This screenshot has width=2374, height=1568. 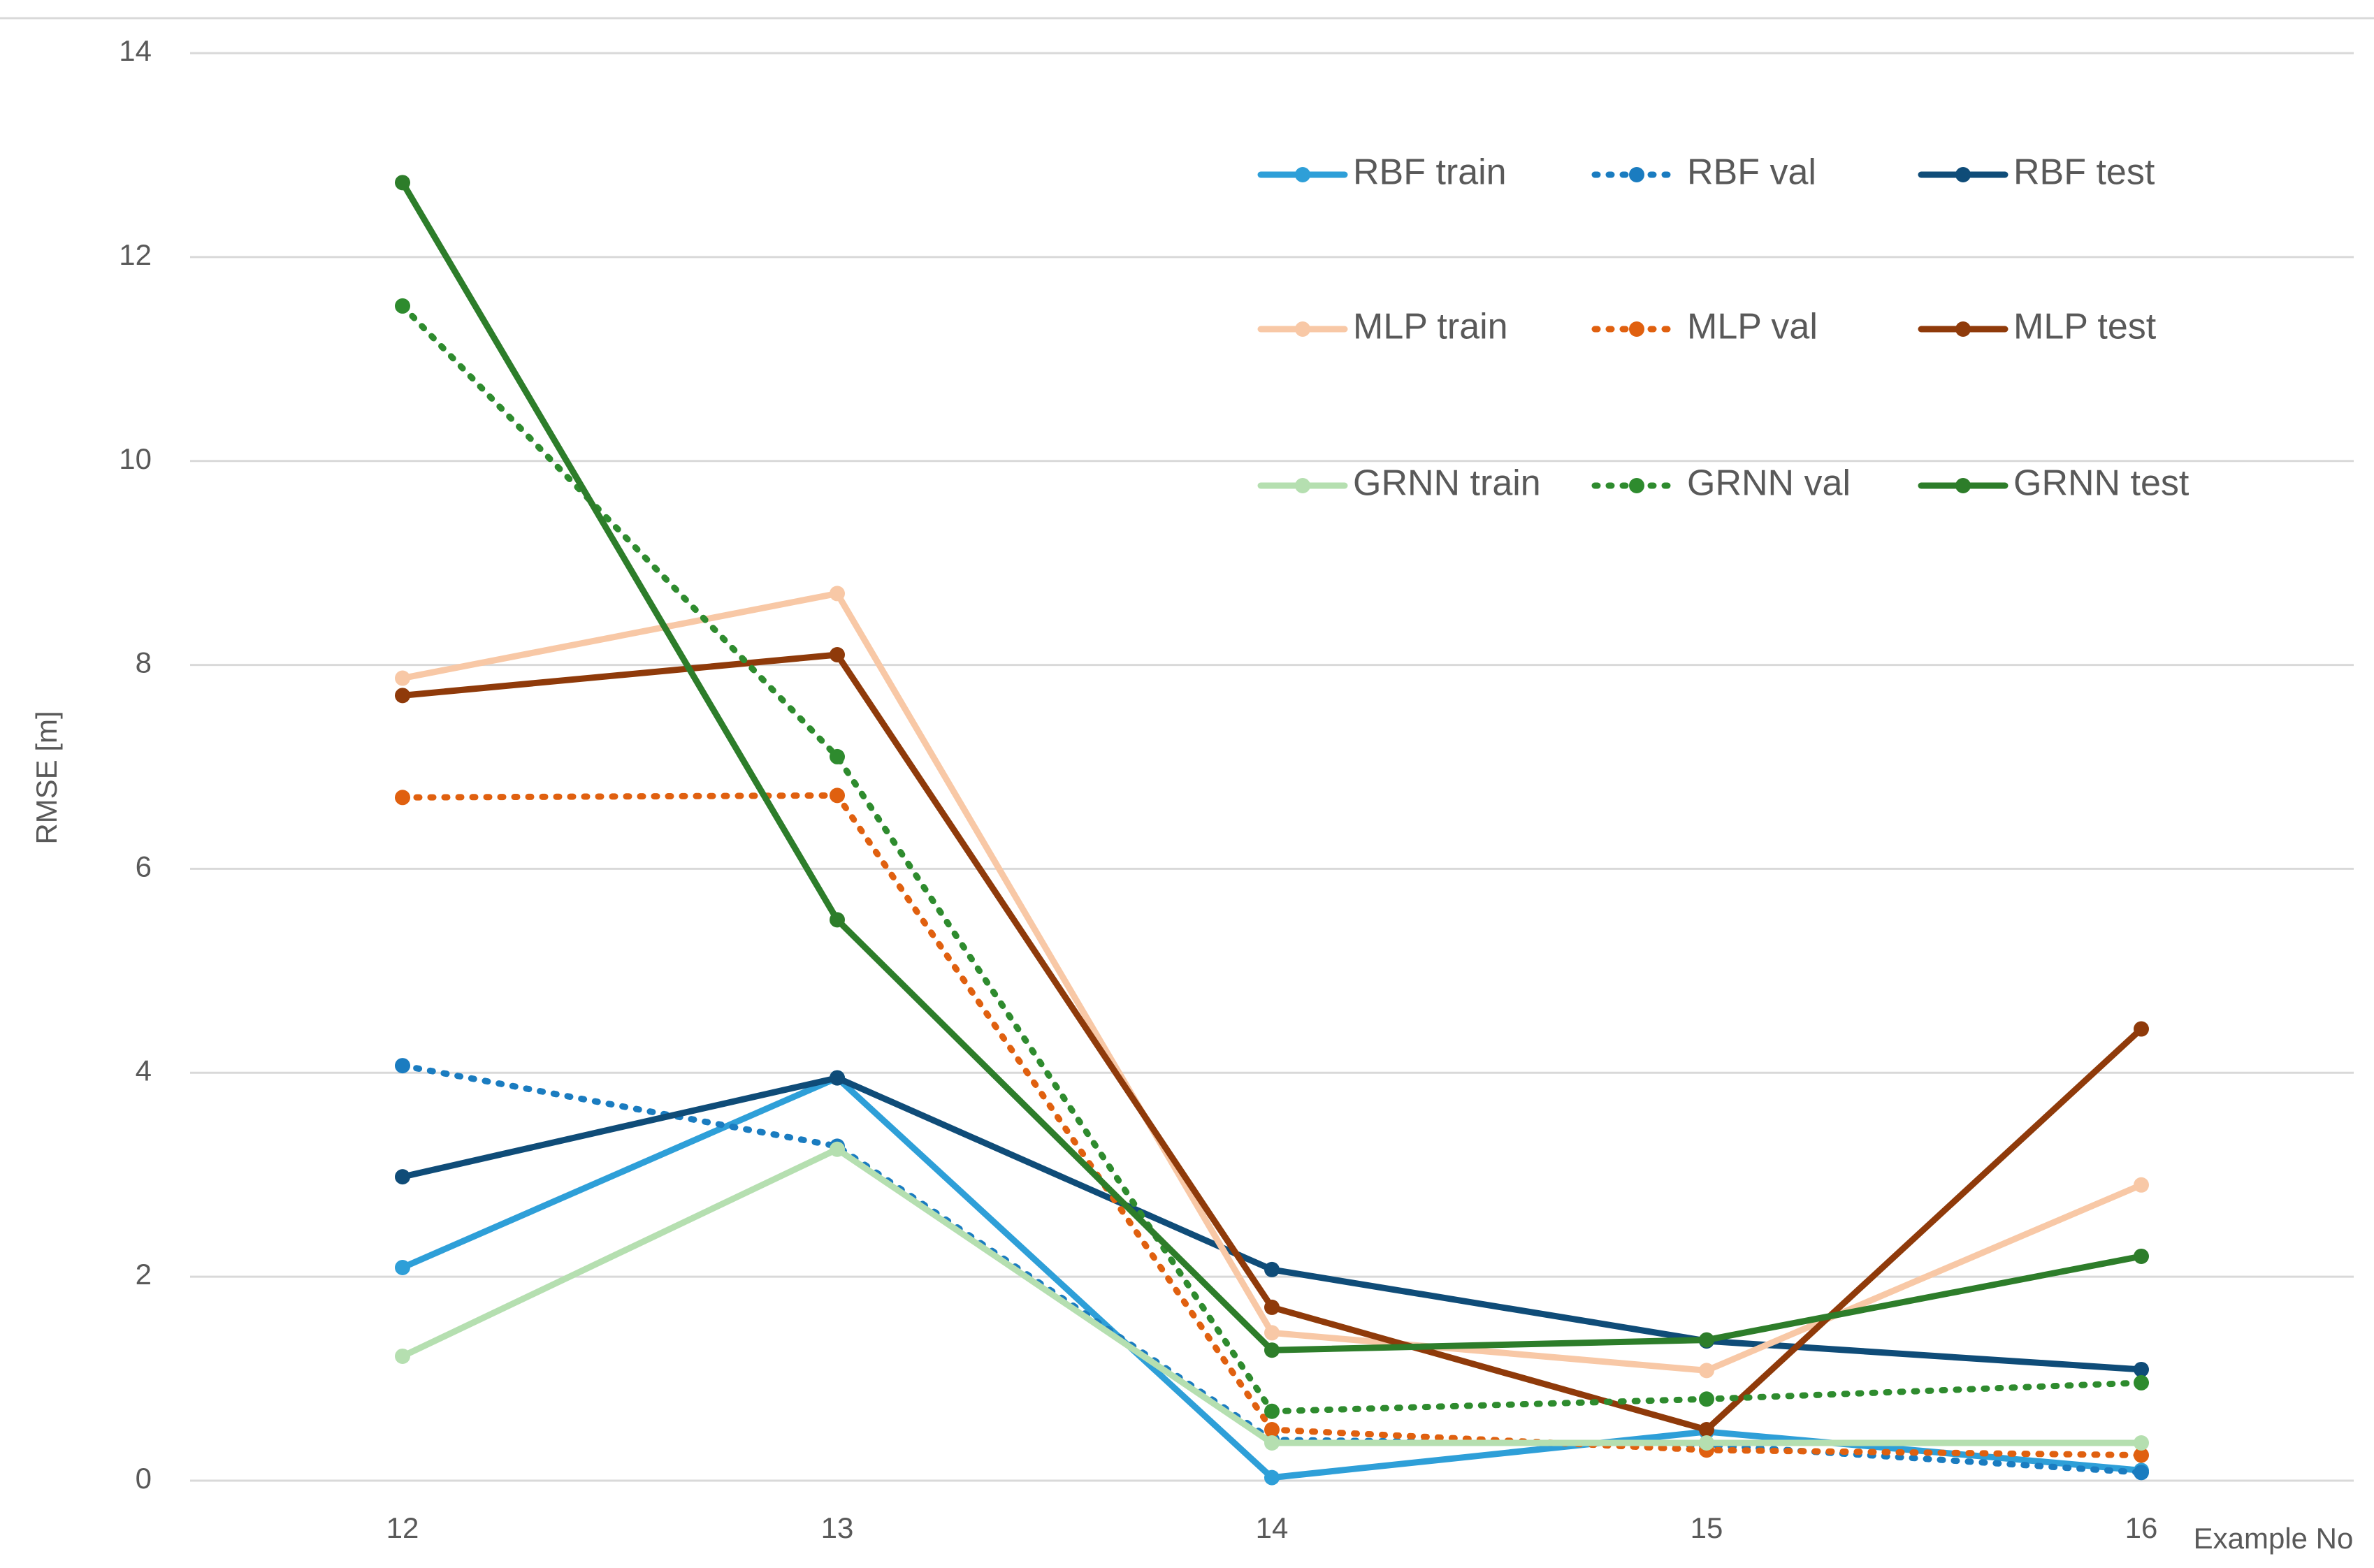 What do you see at coordinates (1430, 327) in the screenshot?
I see `legend-label: MLP train` at bounding box center [1430, 327].